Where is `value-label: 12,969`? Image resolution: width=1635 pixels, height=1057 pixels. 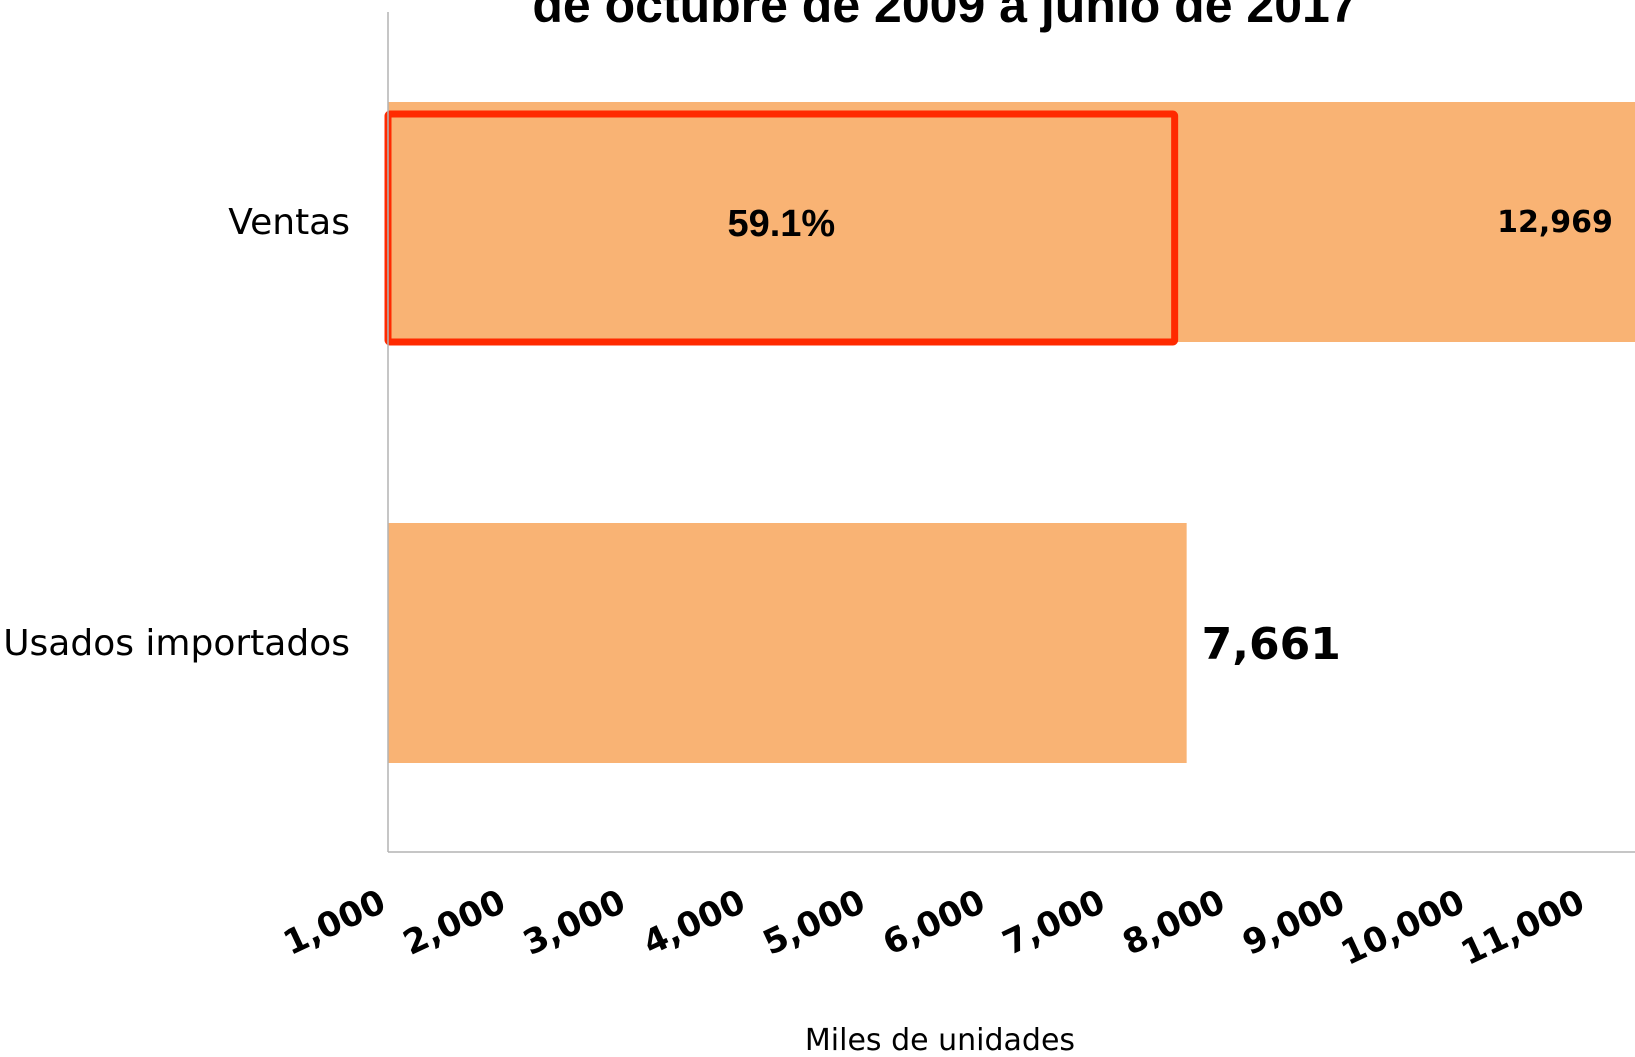
value-label: 12,969 is located at coordinates (1555, 222).